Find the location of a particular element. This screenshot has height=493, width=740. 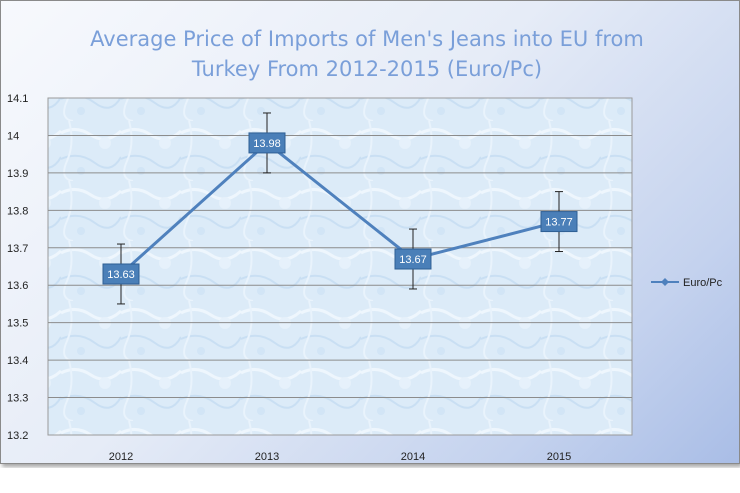

y-tick-label: 13.8 is located at coordinates (17, 211).